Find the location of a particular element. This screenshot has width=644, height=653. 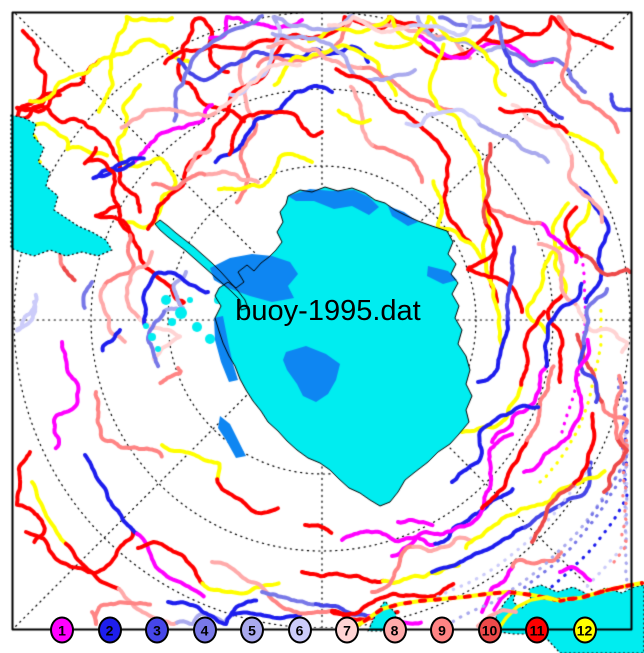

legend-month-label: 12 is located at coordinates (584, 630).